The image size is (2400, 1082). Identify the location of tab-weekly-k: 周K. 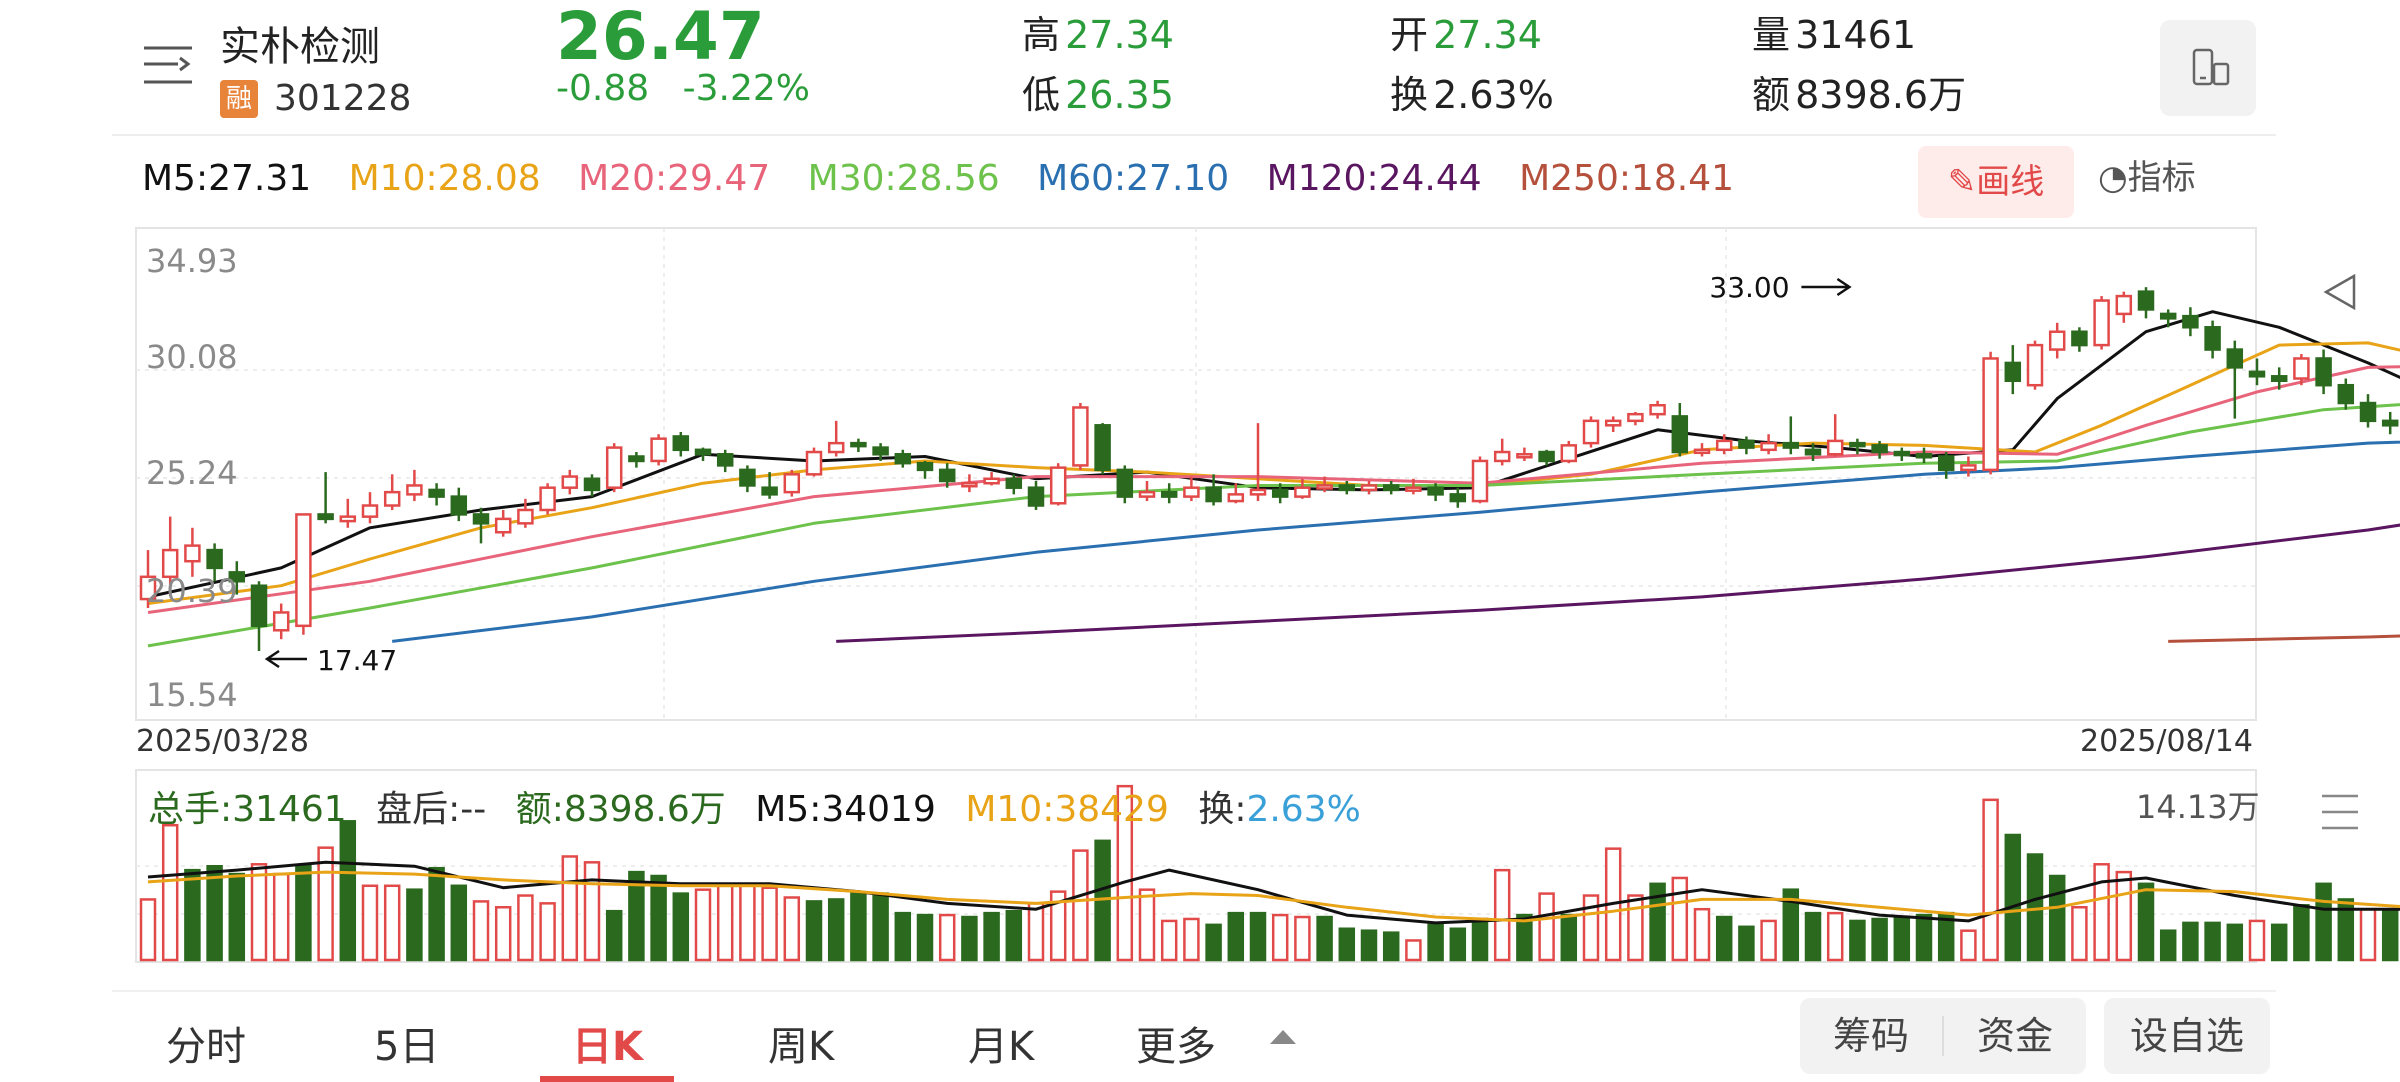
(801, 1047).